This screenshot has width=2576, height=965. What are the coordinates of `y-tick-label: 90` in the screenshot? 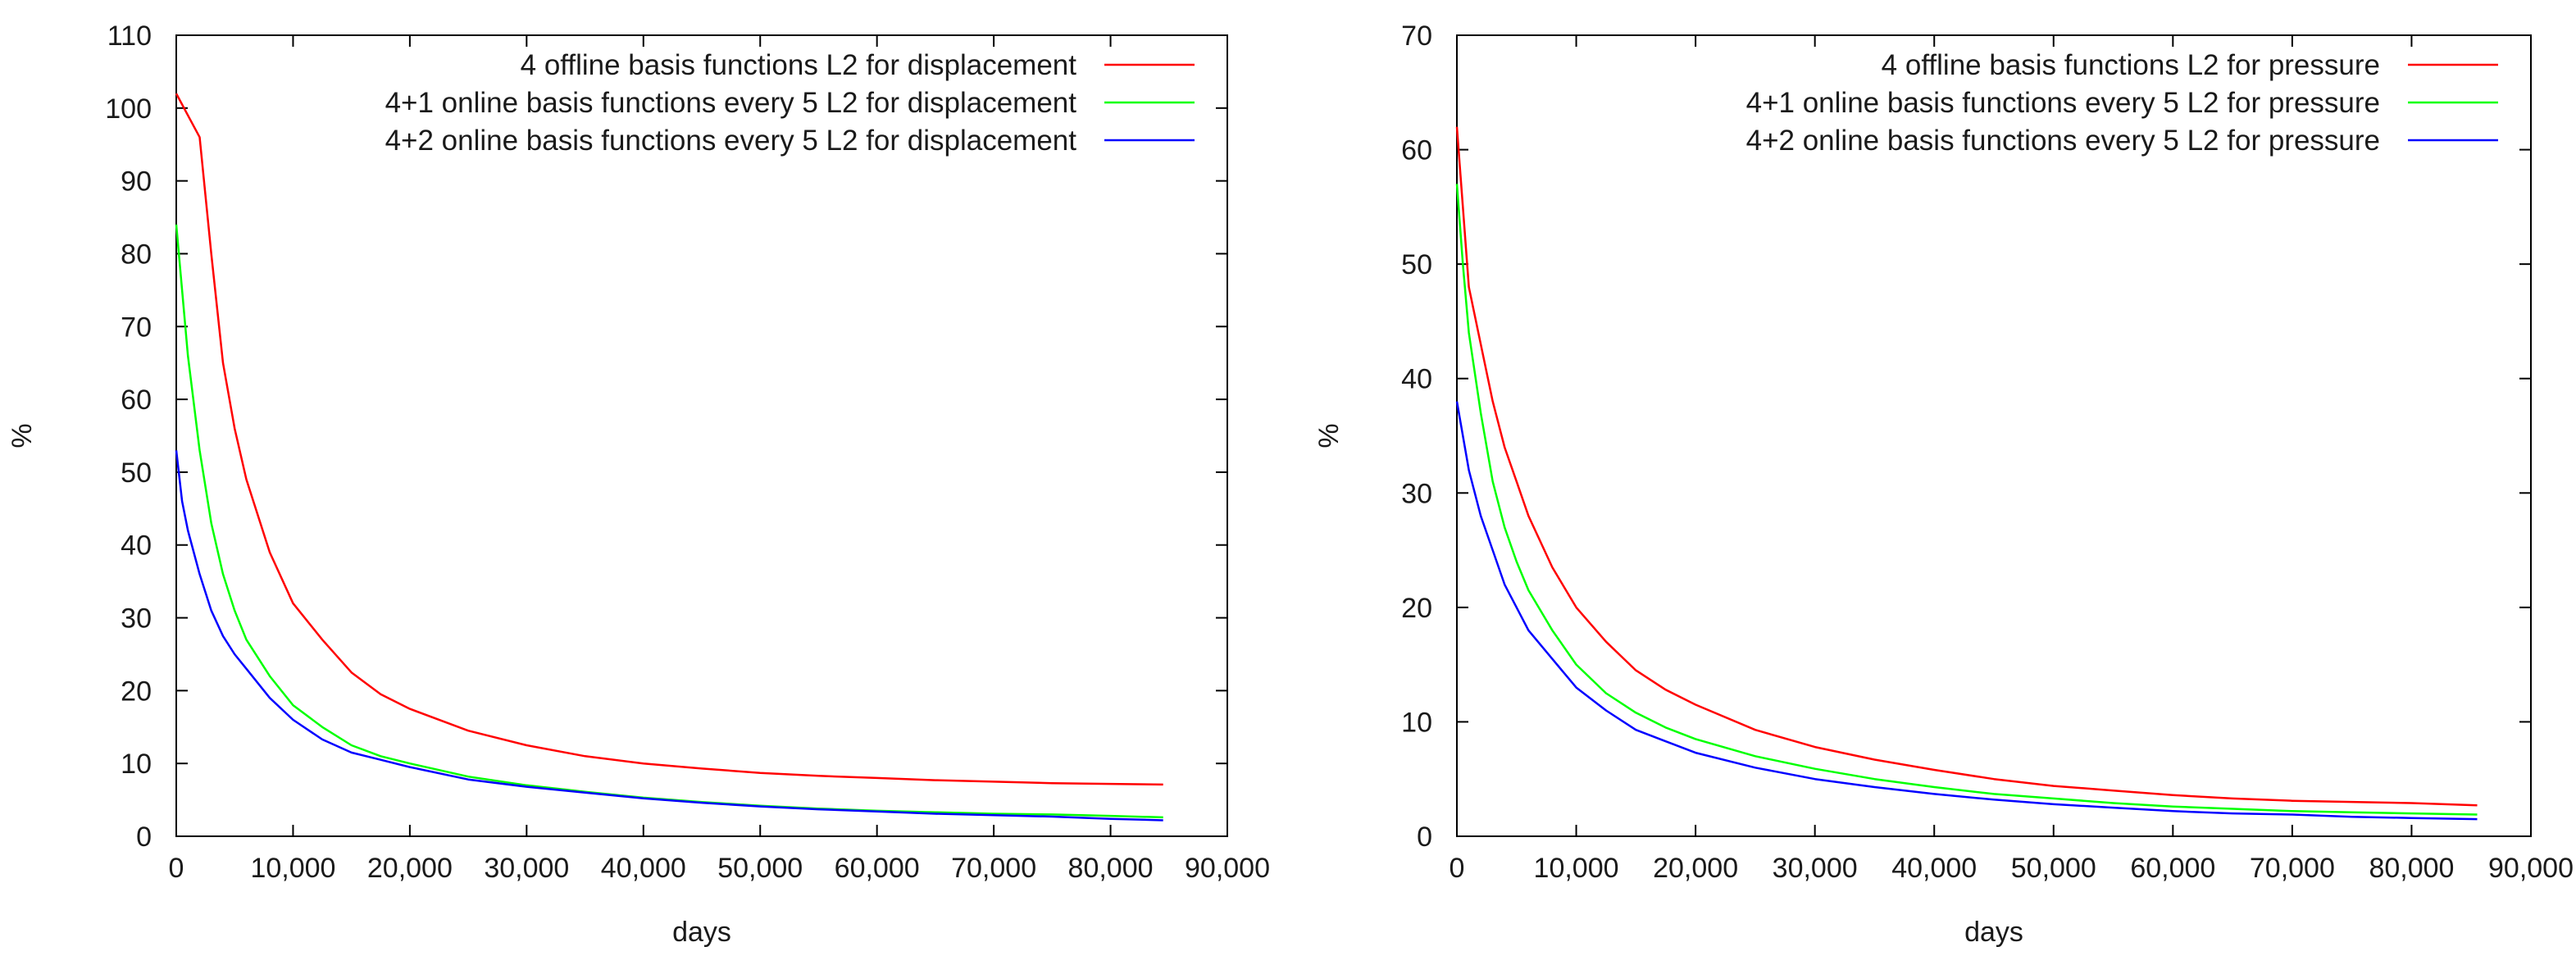 It's located at (136, 182).